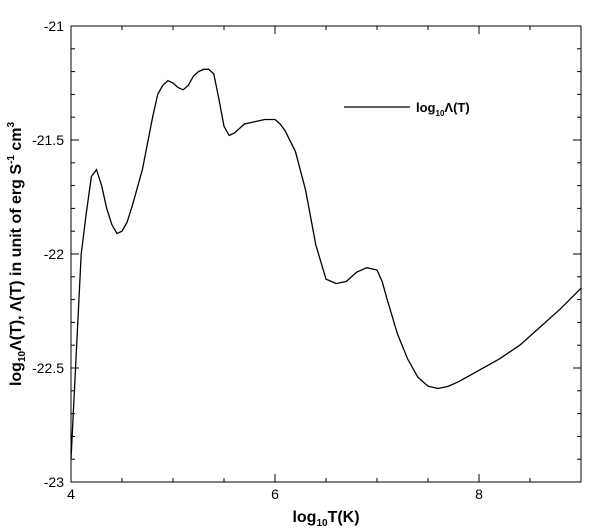 Image resolution: width=598 pixels, height=532 pixels. I want to click on y-tick-label: -23, so click(54, 482).